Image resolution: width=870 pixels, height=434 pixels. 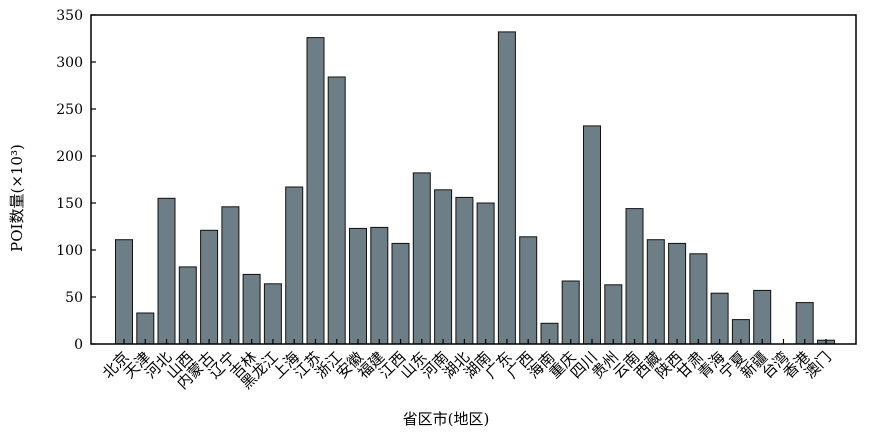 I want to click on y-tick-label: 200, so click(x=69, y=157).